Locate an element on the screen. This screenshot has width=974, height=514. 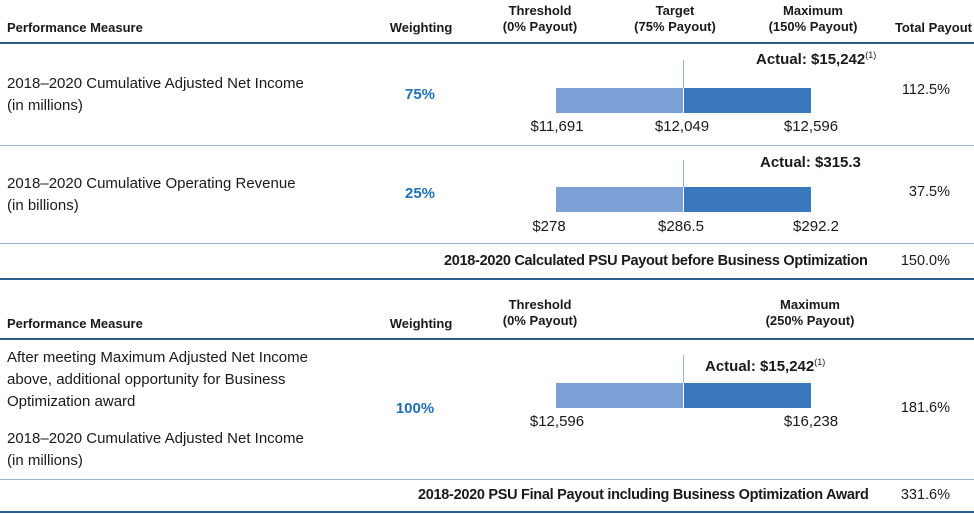
t1-row2-tick-maximum: $292.2 is located at coordinates (816, 226).